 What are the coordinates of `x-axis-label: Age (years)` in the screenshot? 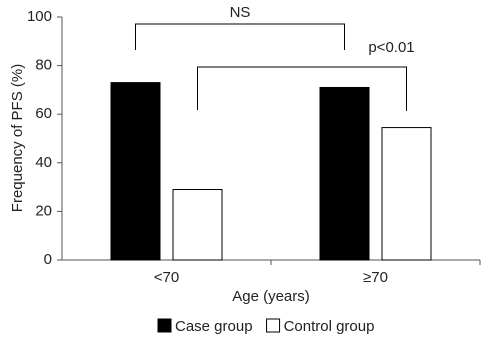 It's located at (271, 296).